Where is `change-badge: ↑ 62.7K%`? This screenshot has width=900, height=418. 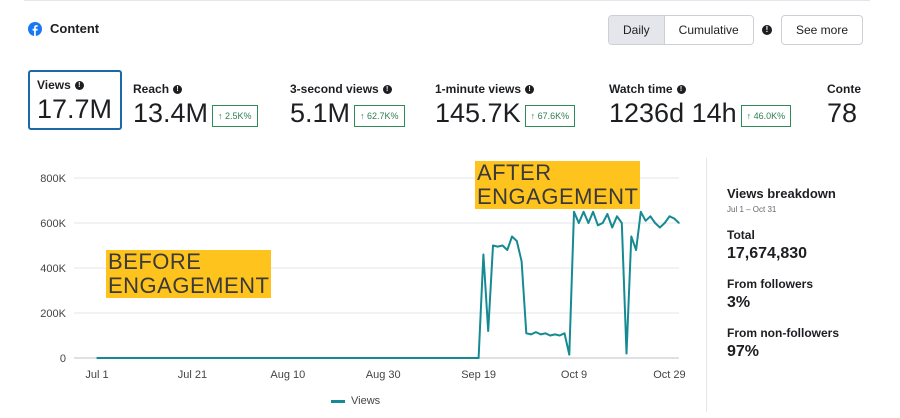 change-badge: ↑ 62.7K% is located at coordinates (379, 116).